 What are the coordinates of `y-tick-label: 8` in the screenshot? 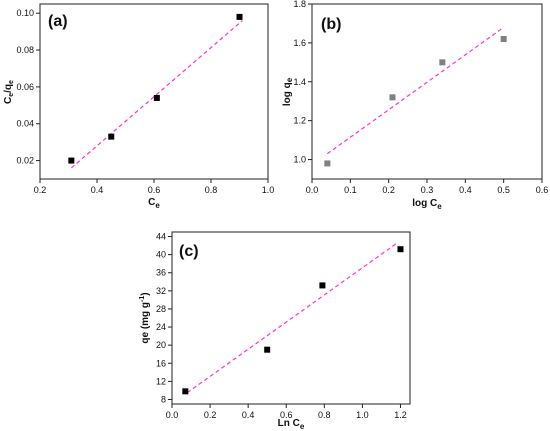 It's located at (163, 399).